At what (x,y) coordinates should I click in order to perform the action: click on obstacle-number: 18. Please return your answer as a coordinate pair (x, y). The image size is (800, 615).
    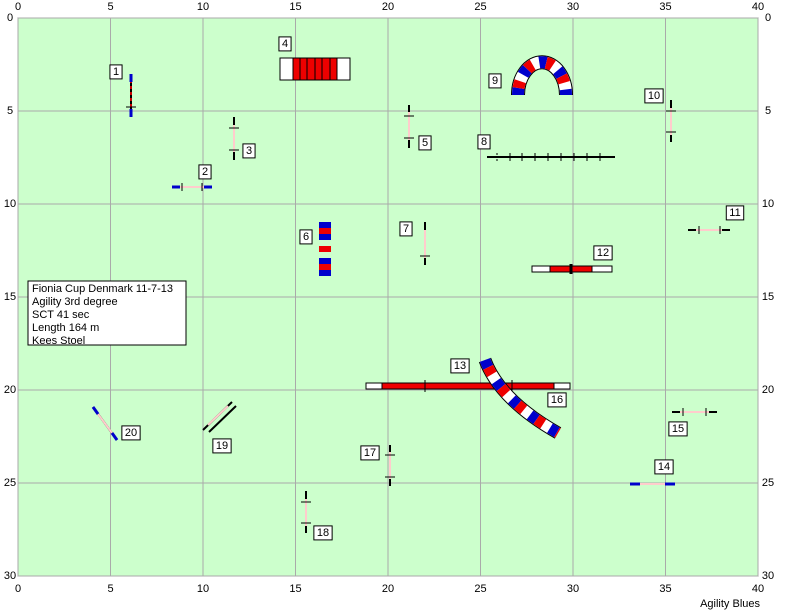
    Looking at the image, I should click on (323, 533).